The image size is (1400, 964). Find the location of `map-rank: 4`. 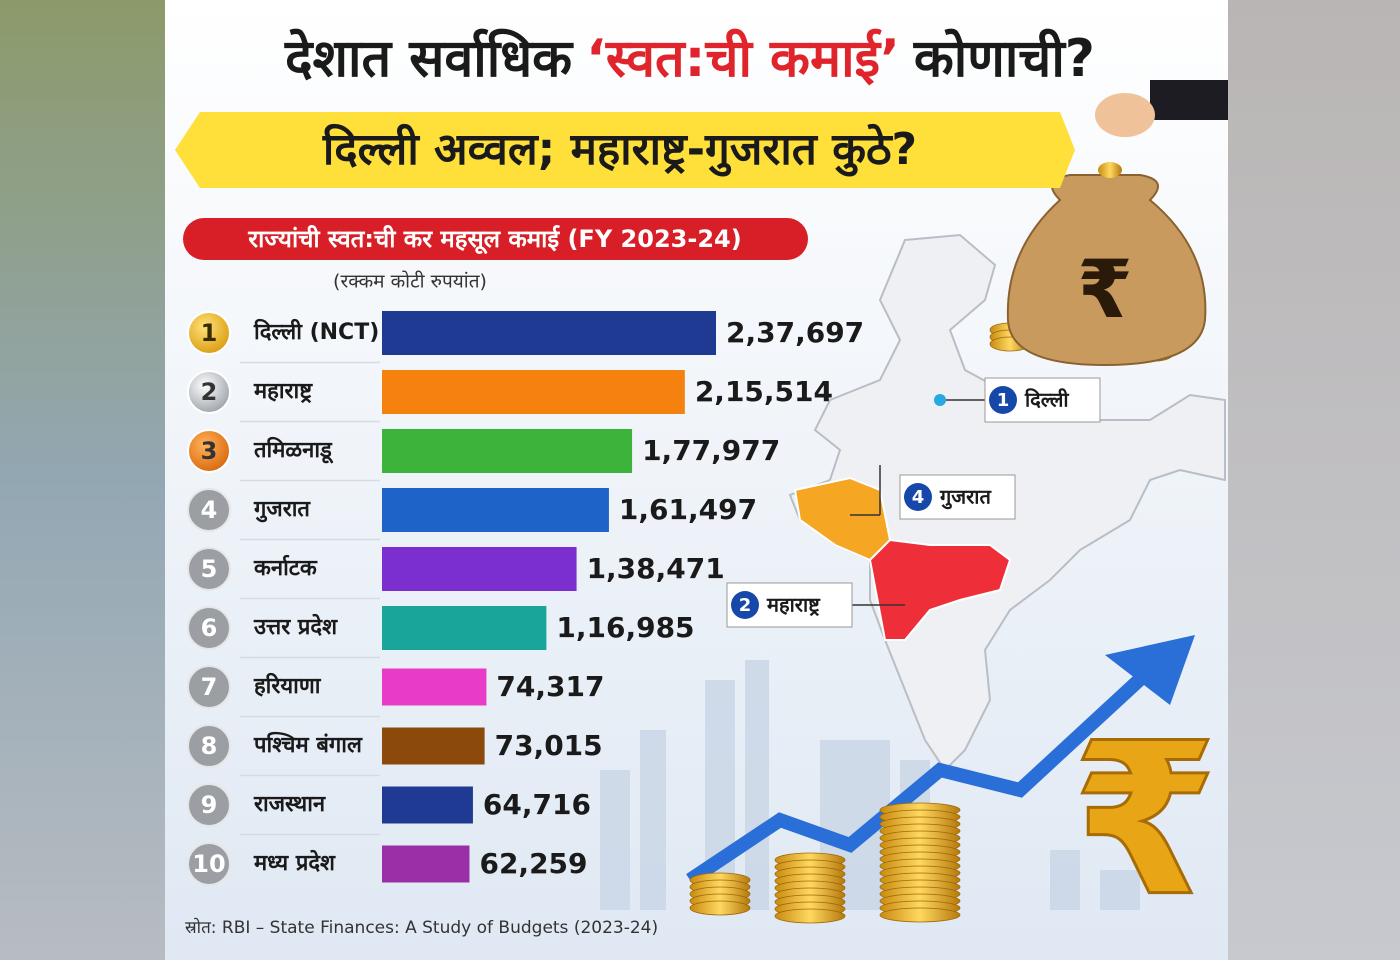

map-rank: 4 is located at coordinates (918, 497).